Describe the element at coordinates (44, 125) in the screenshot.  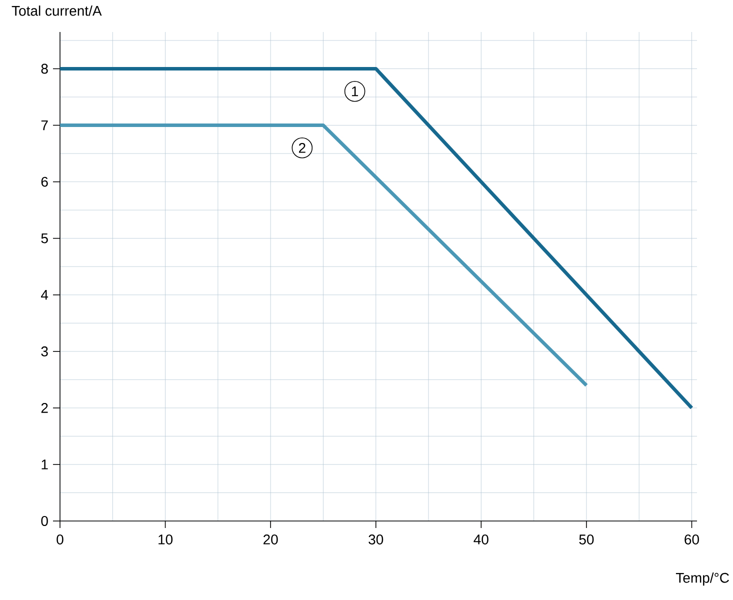
I see `y-tick-label: 7` at that location.